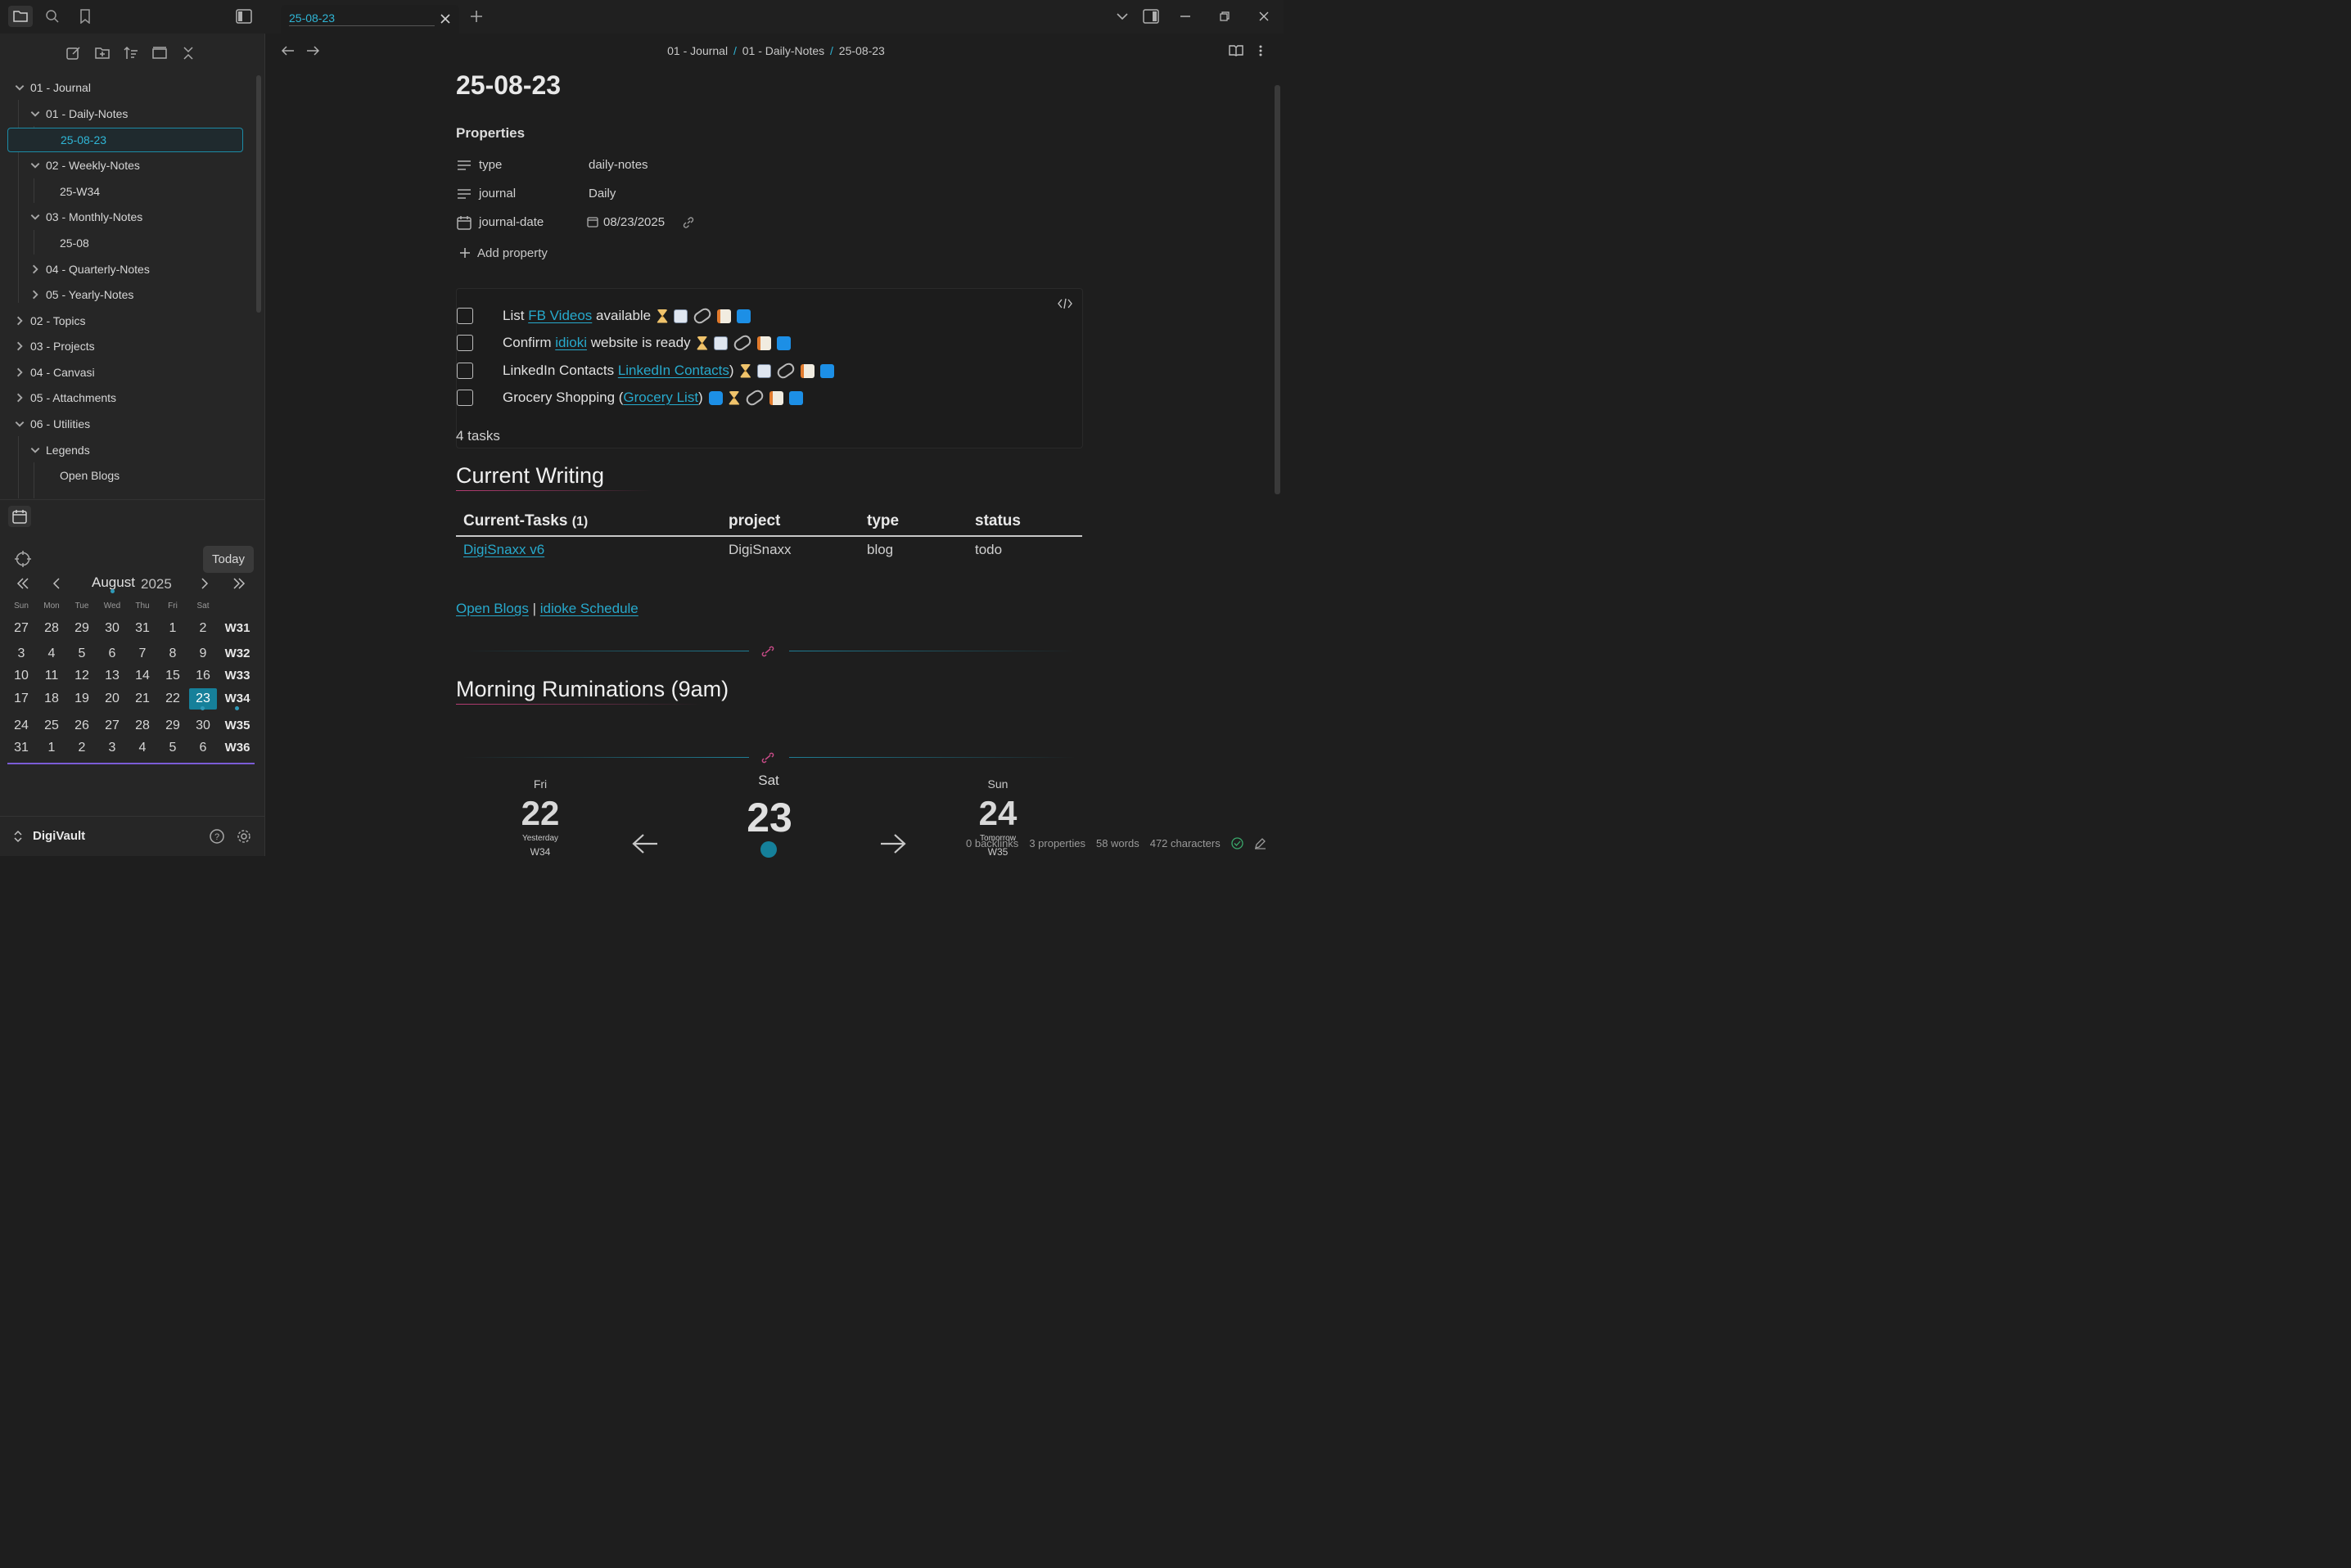  Describe the element at coordinates (540, 813) in the screenshot. I see `prev-day-number: 22` at that location.